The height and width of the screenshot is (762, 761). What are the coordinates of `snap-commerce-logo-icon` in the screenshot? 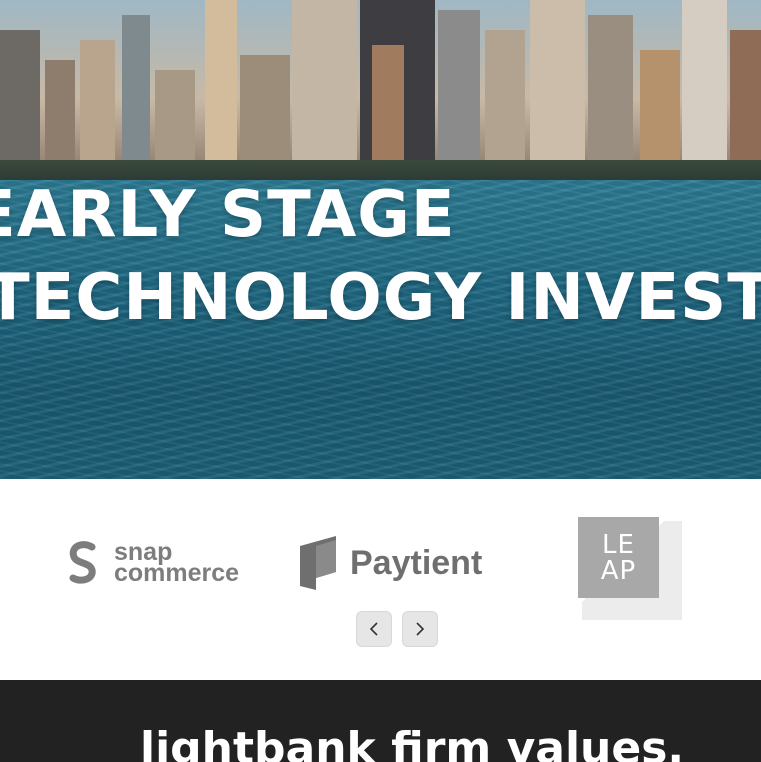 It's located at (82, 562).